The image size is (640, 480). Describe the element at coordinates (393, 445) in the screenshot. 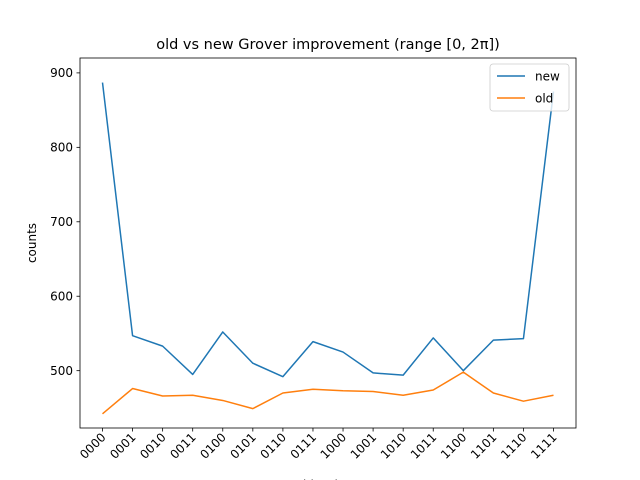

I see `x-tick-label: 1010` at that location.